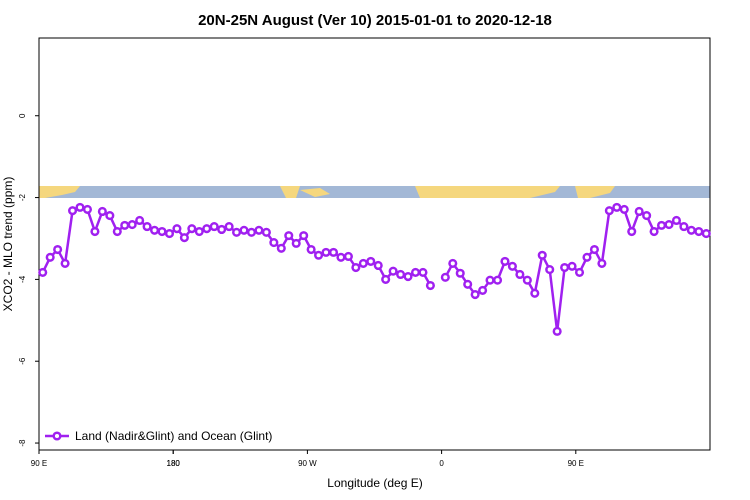 The width and height of the screenshot is (750, 500). I want to click on x-tick-label: 90 W, so click(307, 463).